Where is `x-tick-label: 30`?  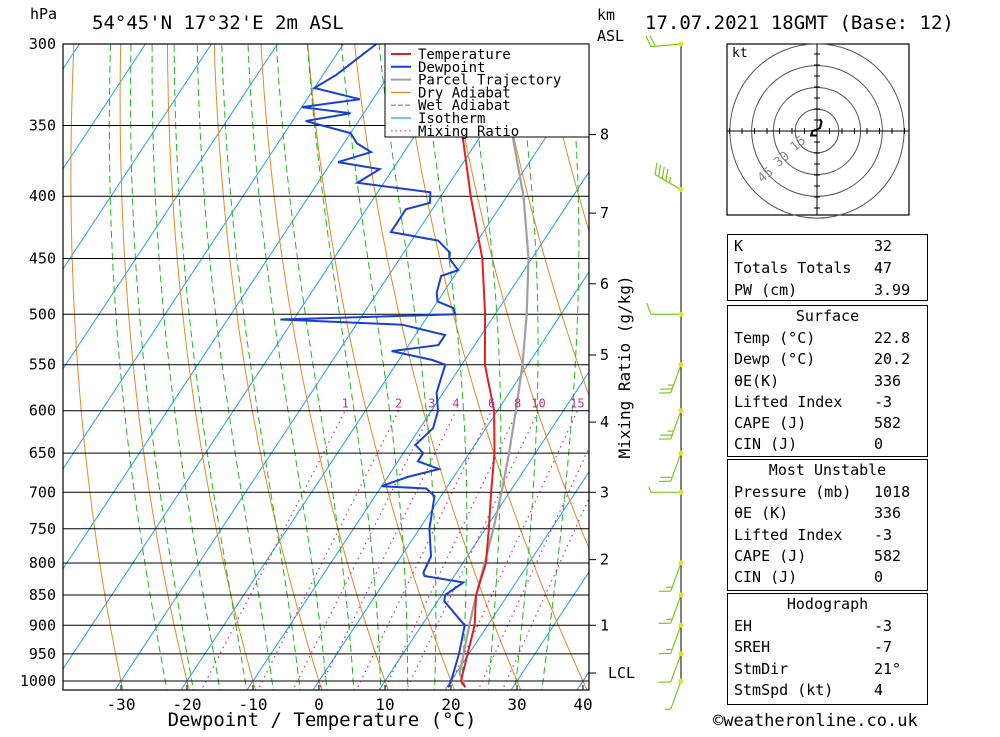 x-tick-label: 30 is located at coordinates (516, 704).